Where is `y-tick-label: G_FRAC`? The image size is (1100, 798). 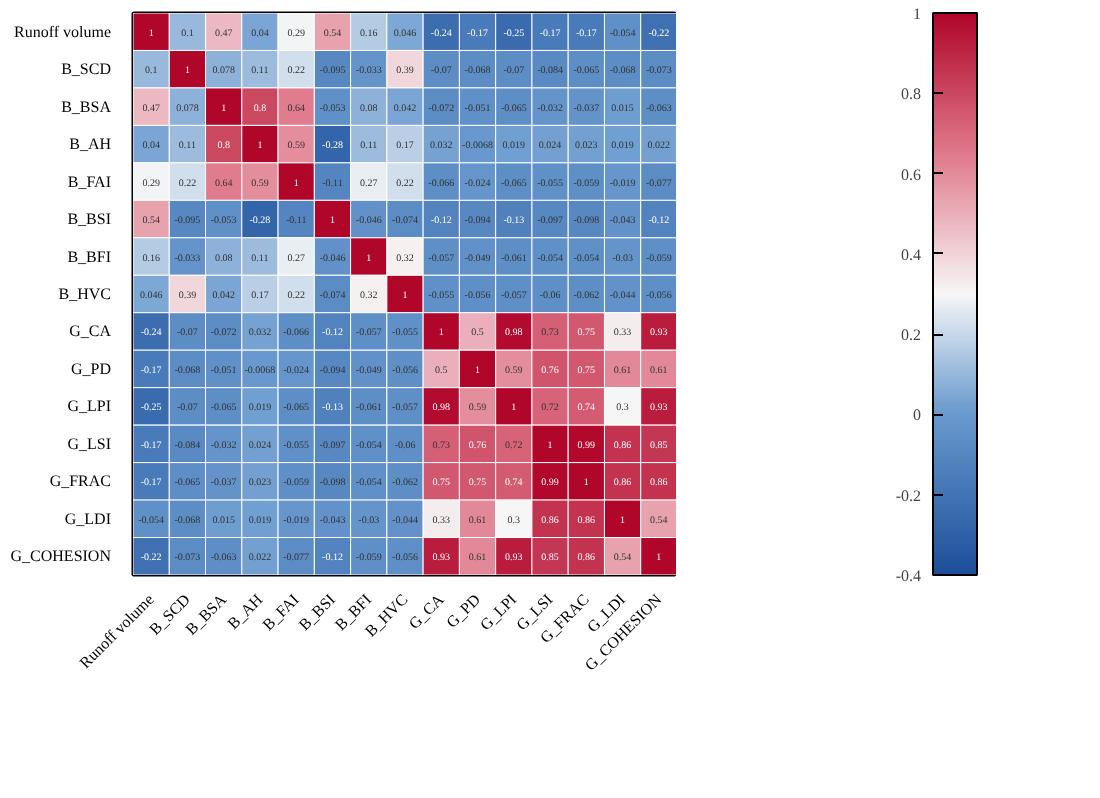 y-tick-label: G_FRAC is located at coordinates (80, 481).